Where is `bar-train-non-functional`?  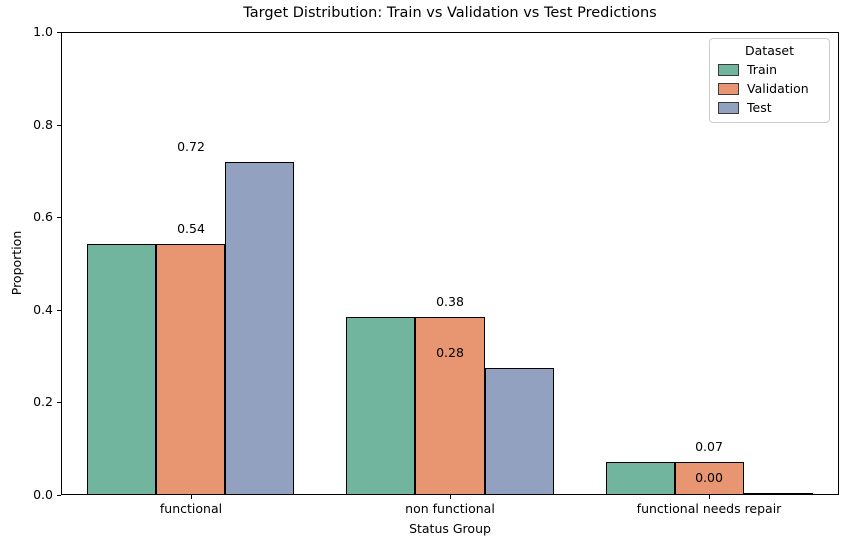
bar-train-non-functional is located at coordinates (380, 406).